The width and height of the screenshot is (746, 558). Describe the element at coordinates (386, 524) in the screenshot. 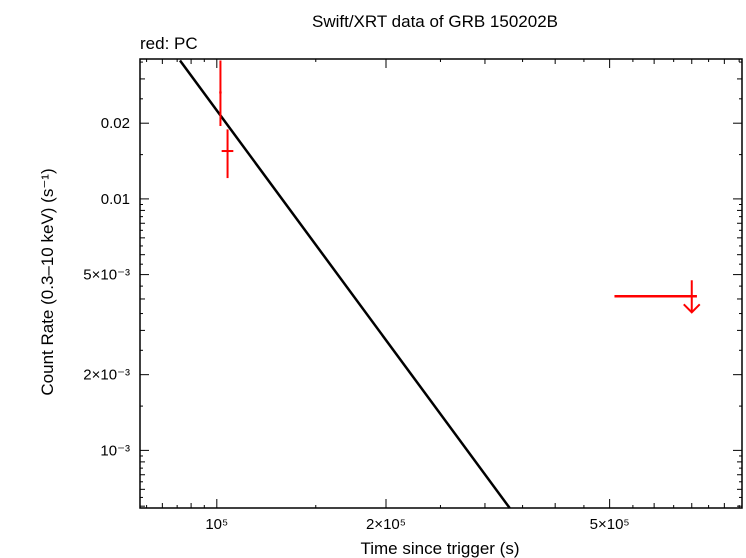

I see `x-tick-label: 2×10⁵` at that location.